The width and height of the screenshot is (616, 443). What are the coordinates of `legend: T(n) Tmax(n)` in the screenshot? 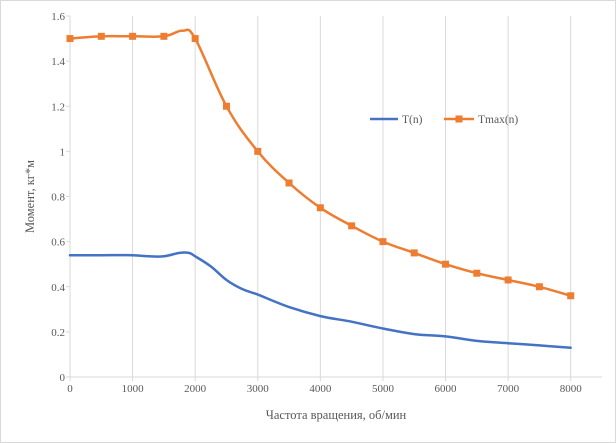 It's located at (444, 120).